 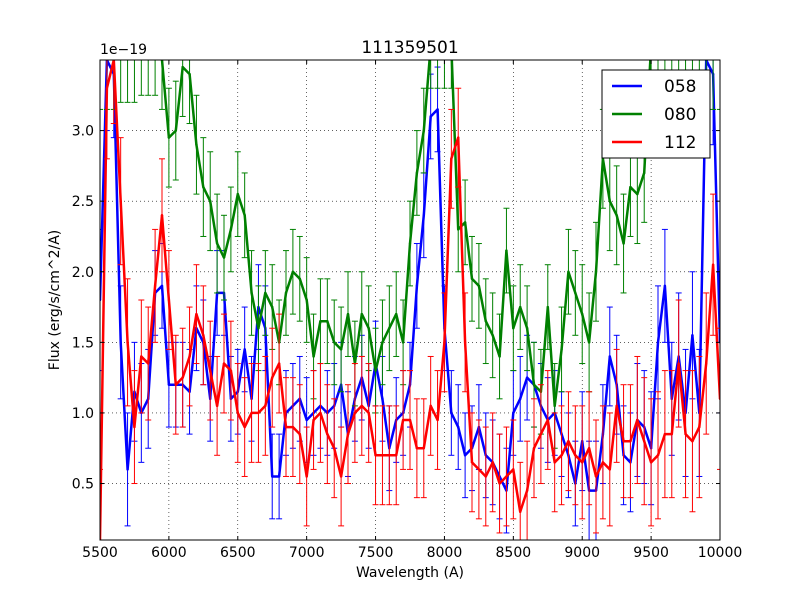 I want to click on y-tick-label: 2.5, so click(x=83, y=202).